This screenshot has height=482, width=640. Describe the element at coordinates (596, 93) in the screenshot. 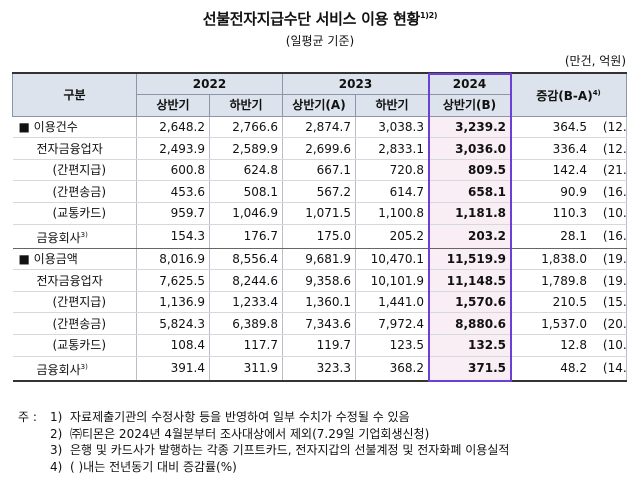

I see `header-change-note: 4)` at that location.